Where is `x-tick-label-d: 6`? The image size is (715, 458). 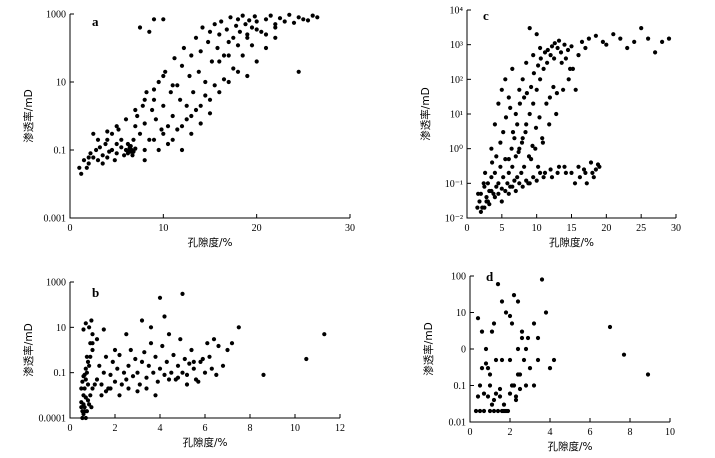
x-tick-label-d: 6 is located at coordinates (590, 432).